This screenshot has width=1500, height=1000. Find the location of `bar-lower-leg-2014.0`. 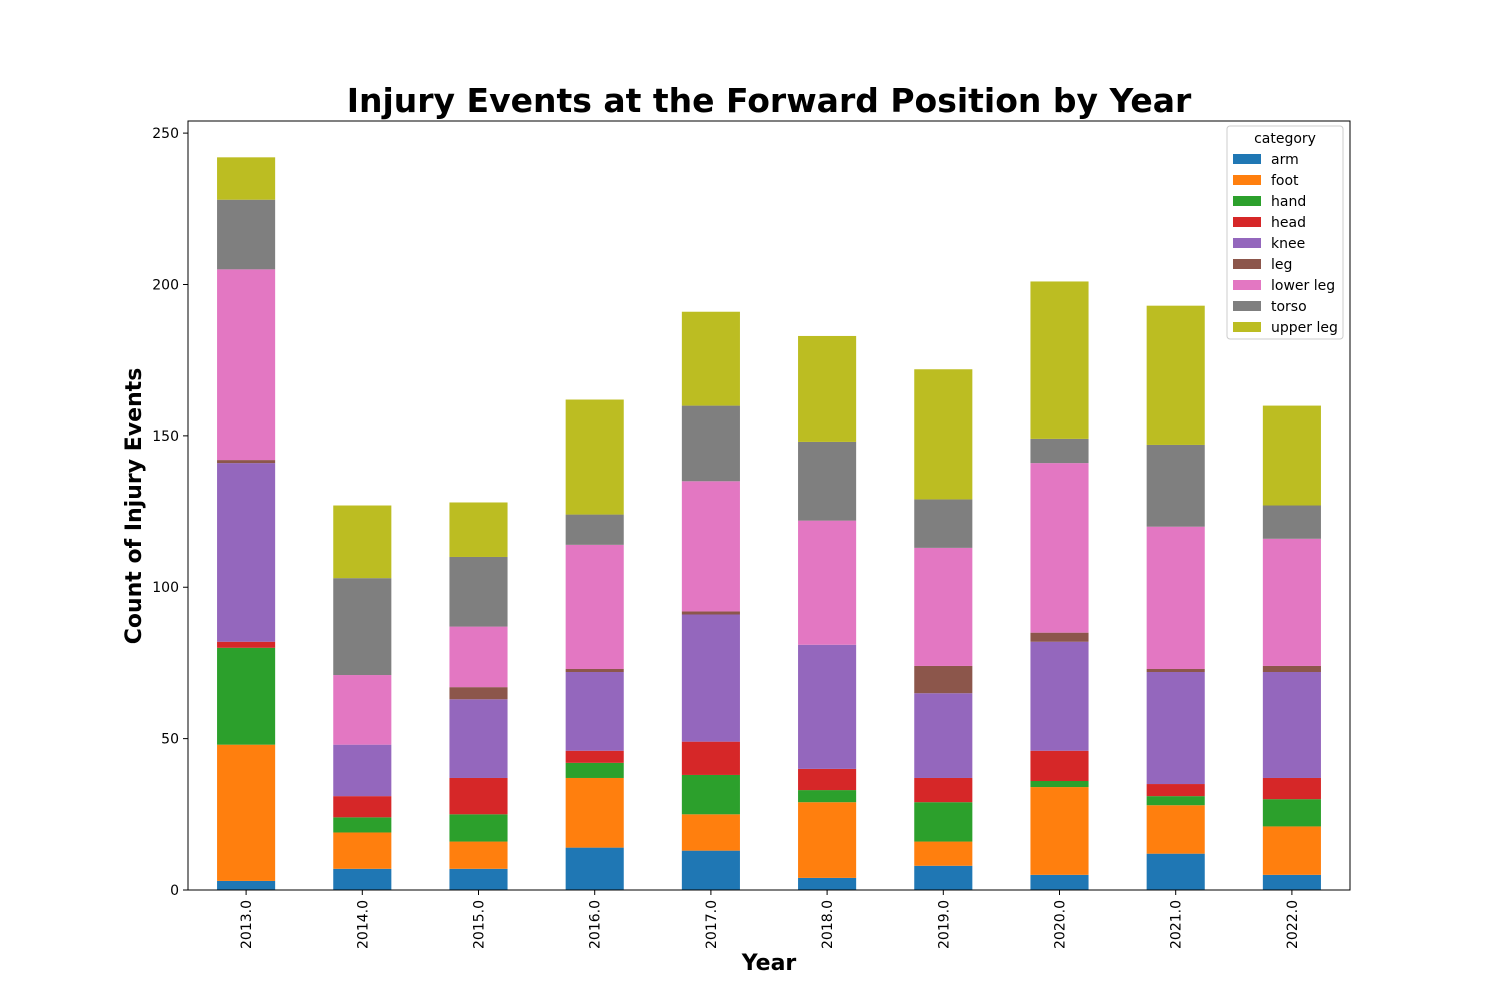

bar-lower-leg-2014.0 is located at coordinates (362, 710).